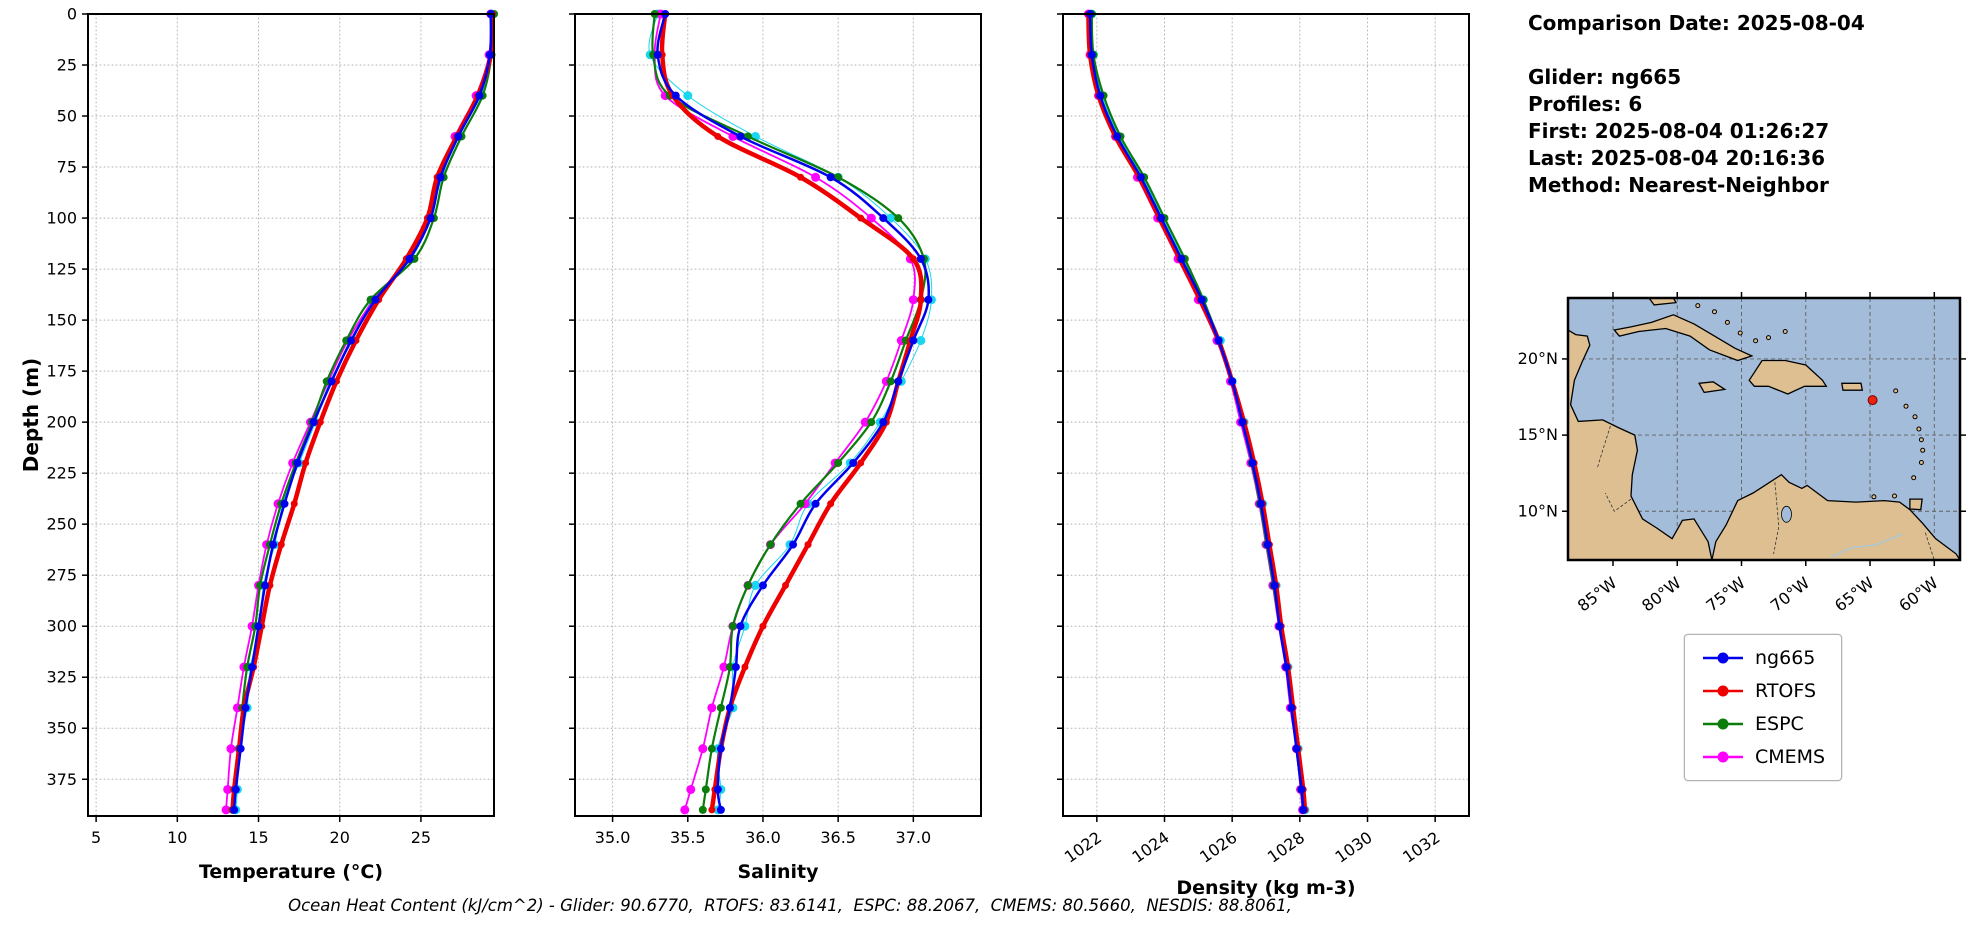 The width and height of the screenshot is (1982, 934). What do you see at coordinates (1788, 377) in the screenshot?
I see `hispaniola` at bounding box center [1788, 377].